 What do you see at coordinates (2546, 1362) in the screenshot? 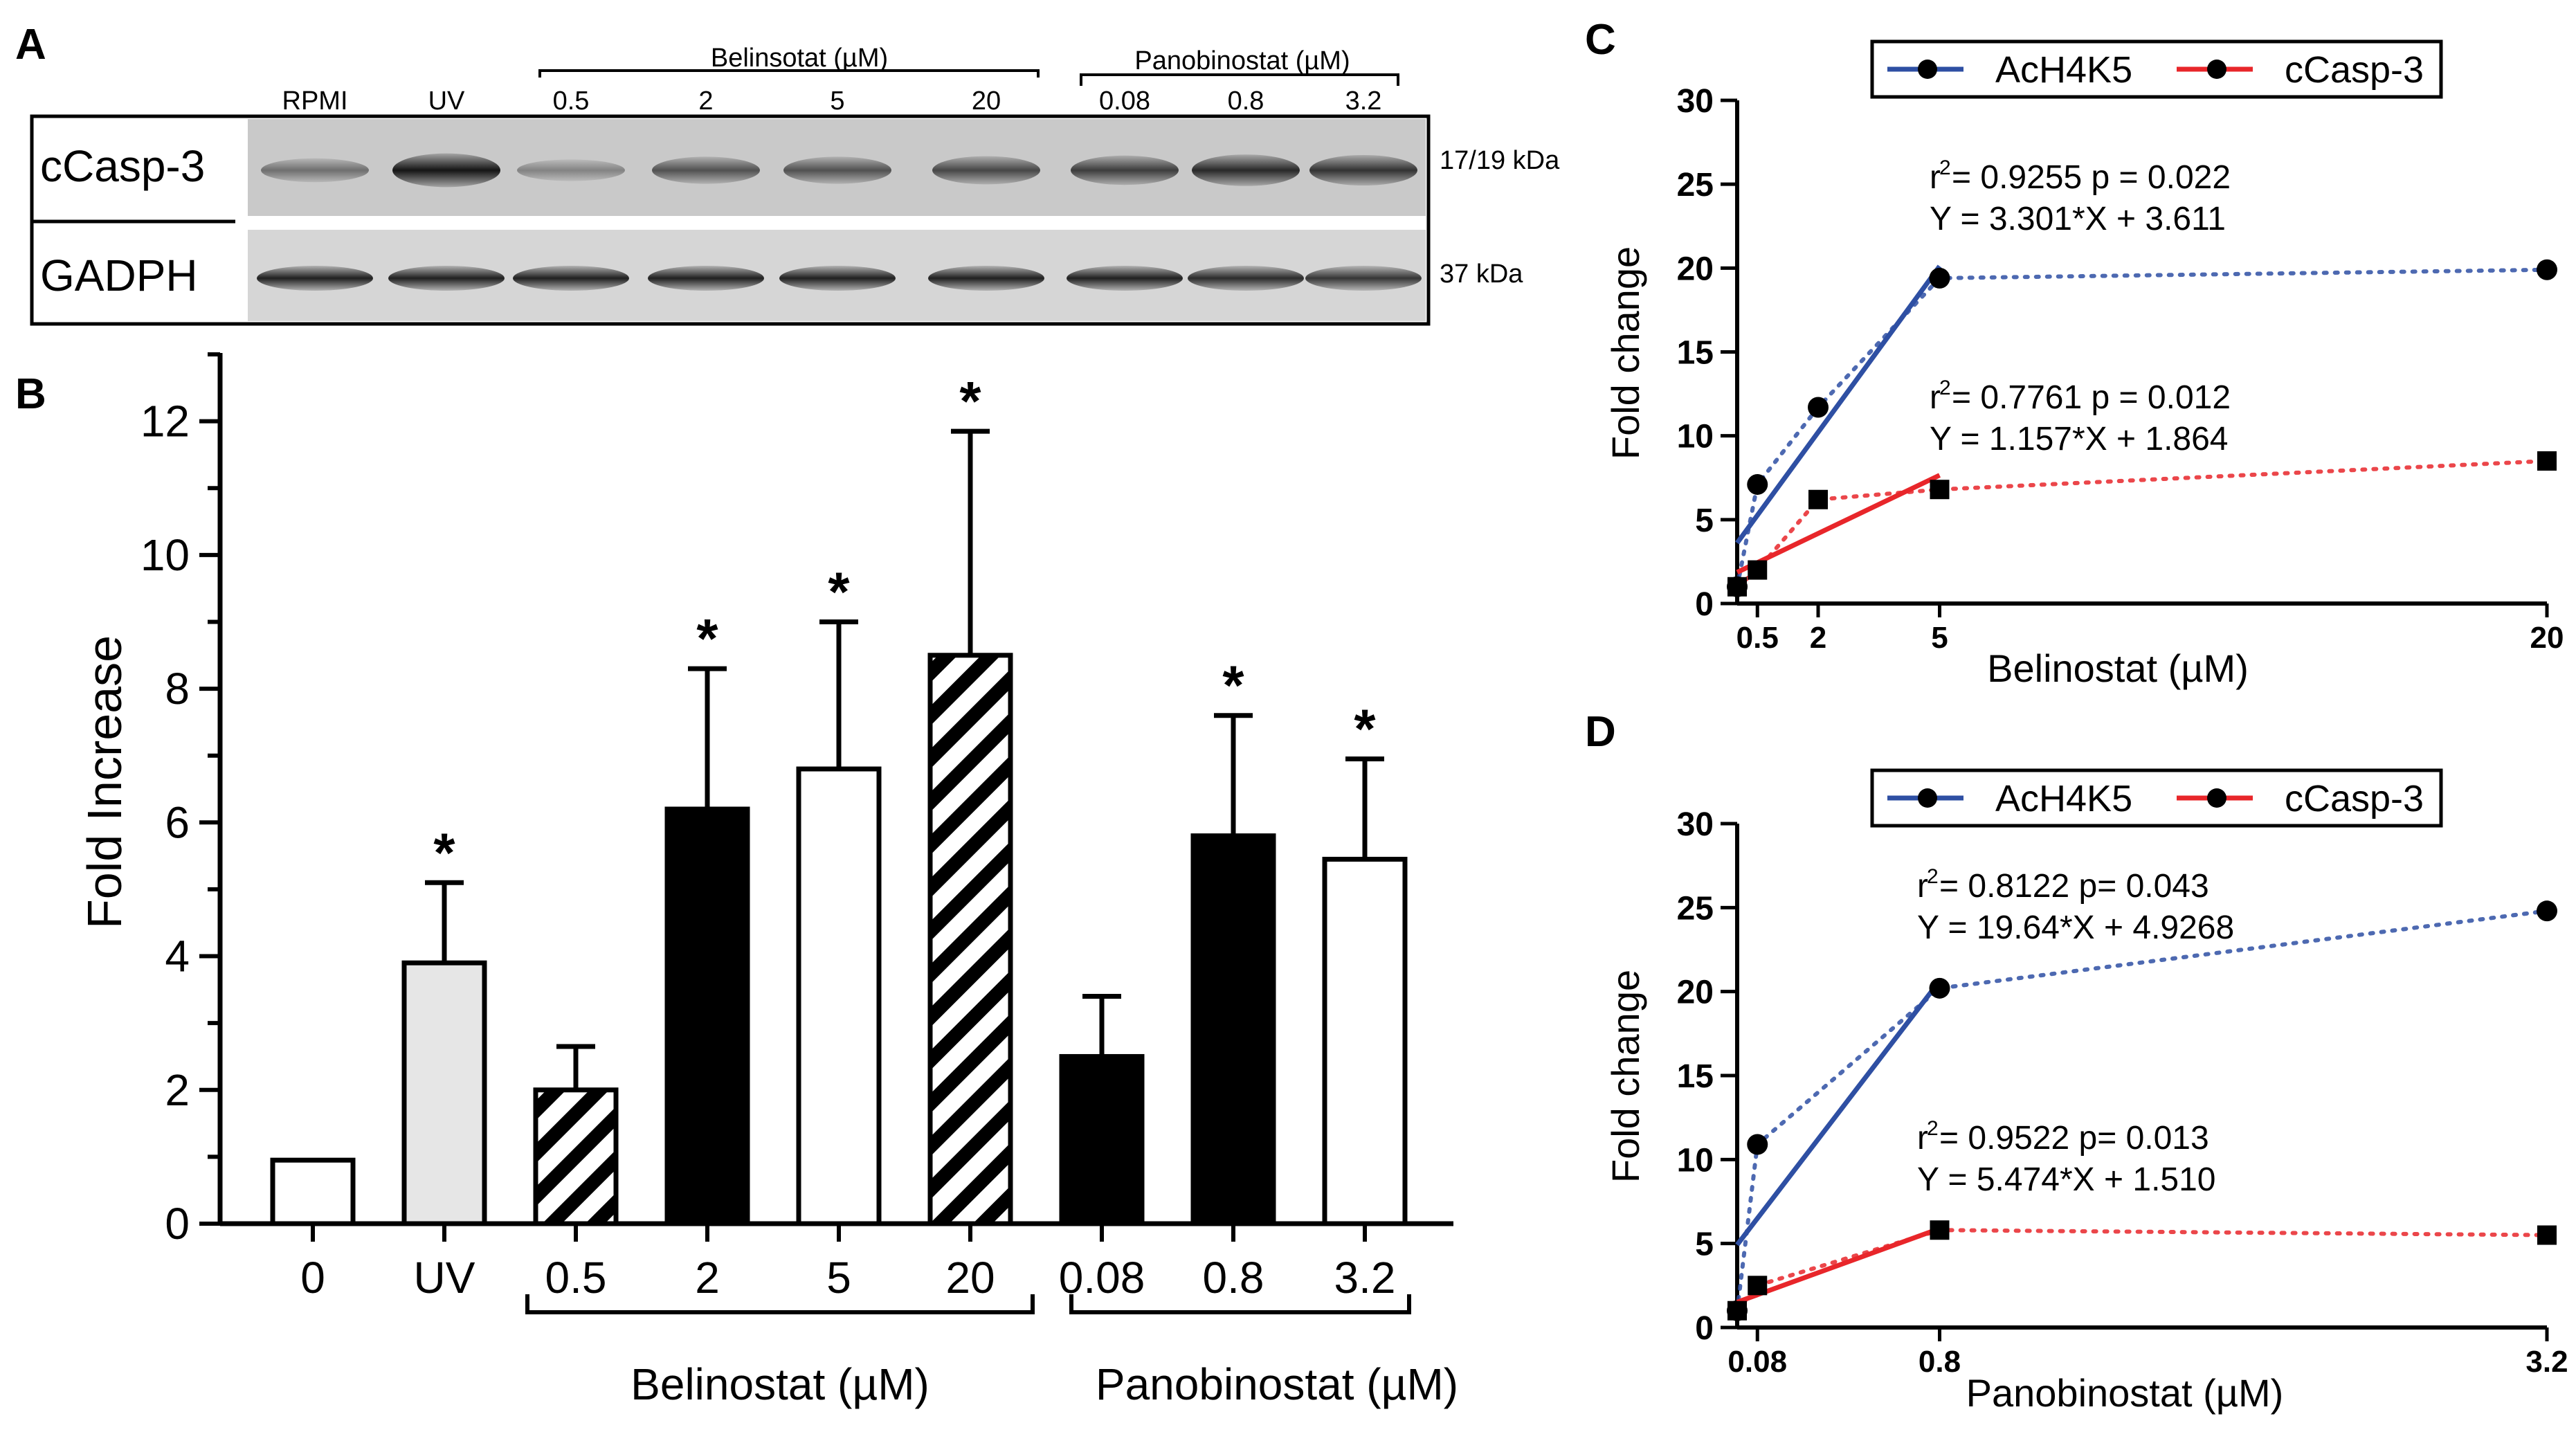
I see `xtick-label: 3.2` at bounding box center [2546, 1362].